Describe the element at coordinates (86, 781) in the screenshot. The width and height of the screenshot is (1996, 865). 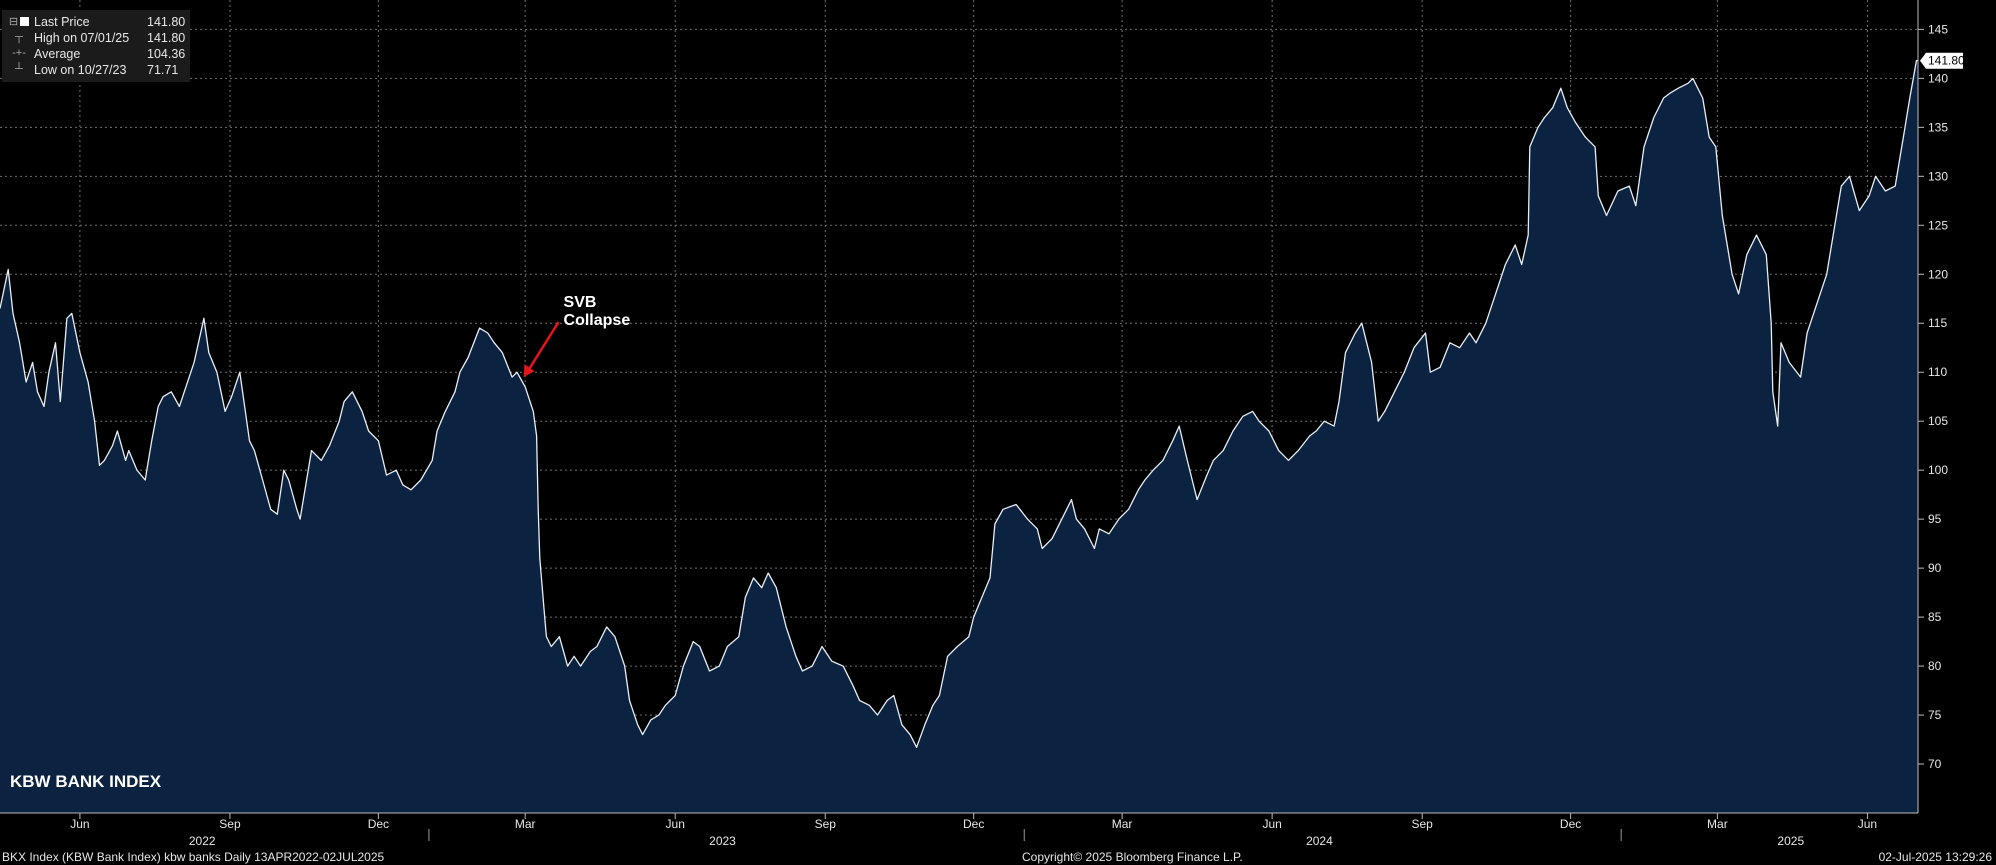
I see `chart-title: KBW BANK INDEX` at that location.